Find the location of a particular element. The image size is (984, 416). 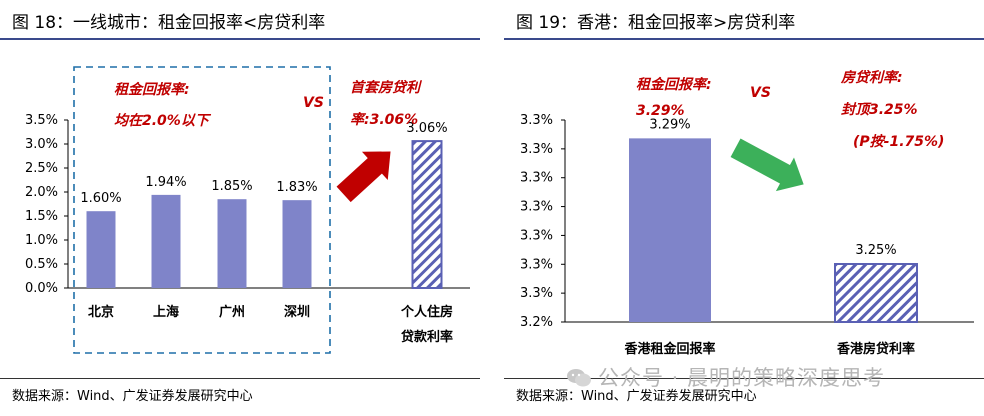

x-category-label: 香港租金回报率 is located at coordinates (669, 349).